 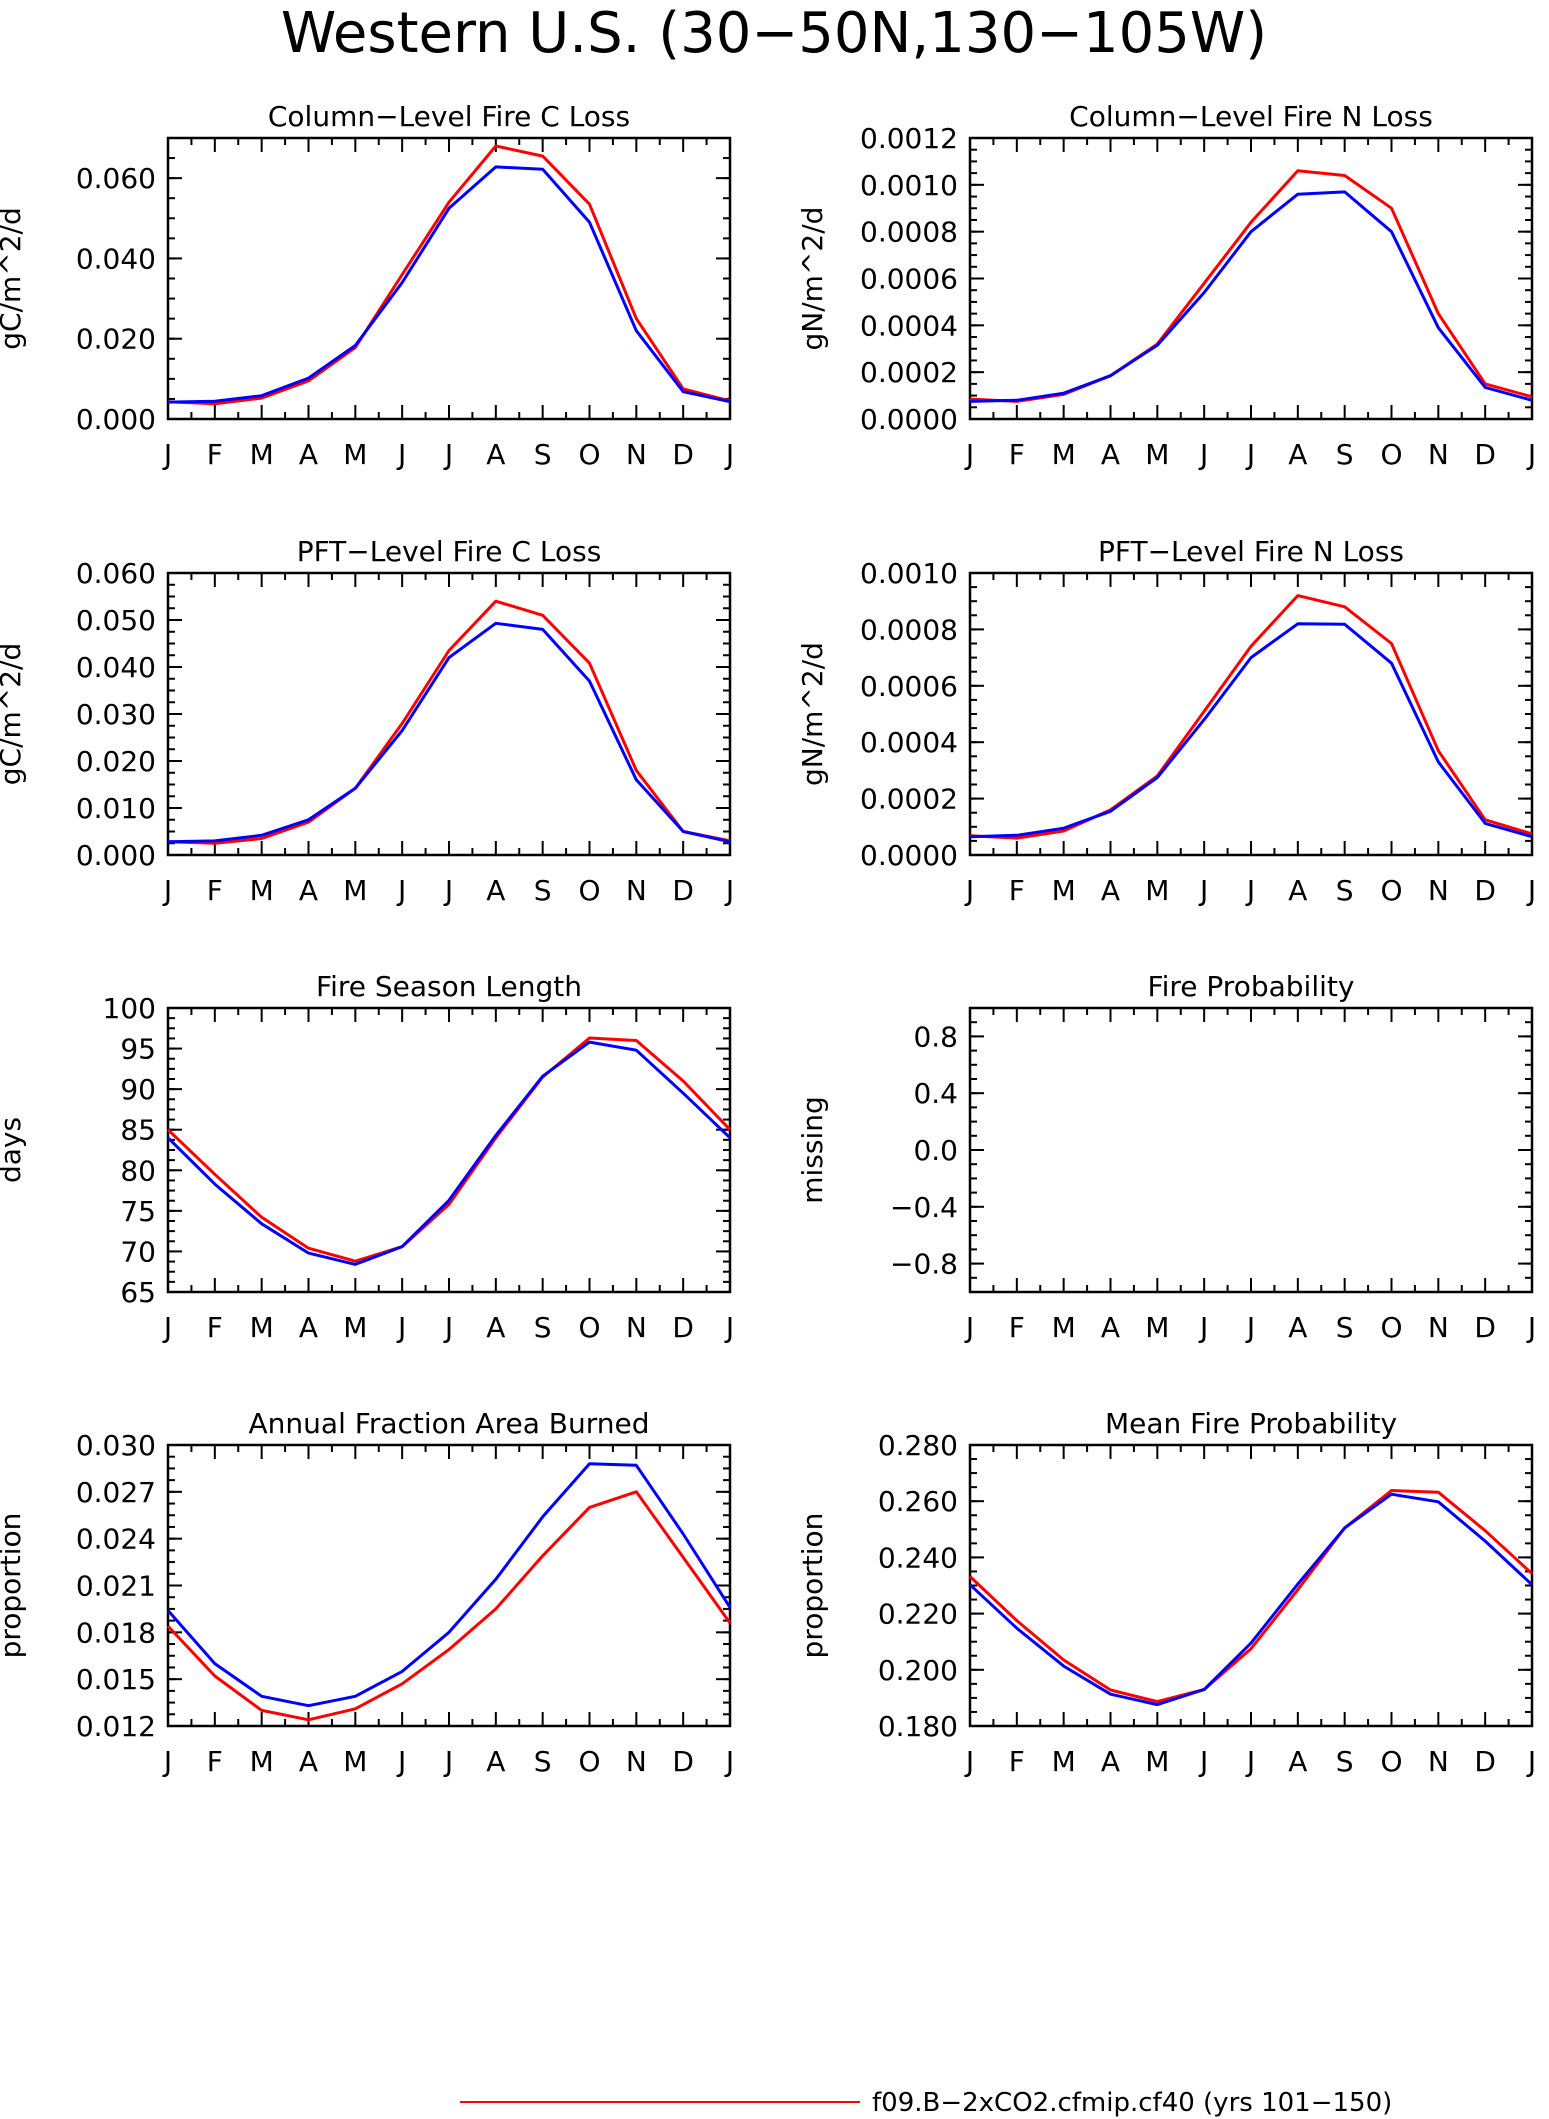 I want to click on y-tick-label: 0.0010, so click(x=909, y=573).